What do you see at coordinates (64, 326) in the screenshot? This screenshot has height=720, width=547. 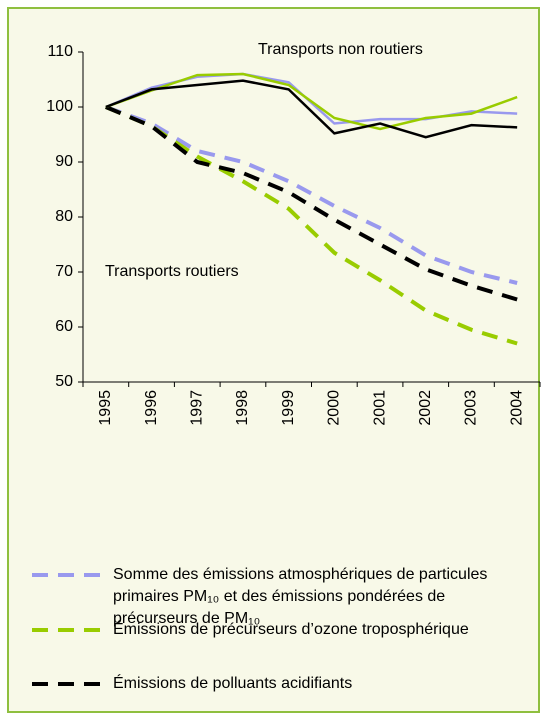 I see `y-tick-label: 60` at bounding box center [64, 326].